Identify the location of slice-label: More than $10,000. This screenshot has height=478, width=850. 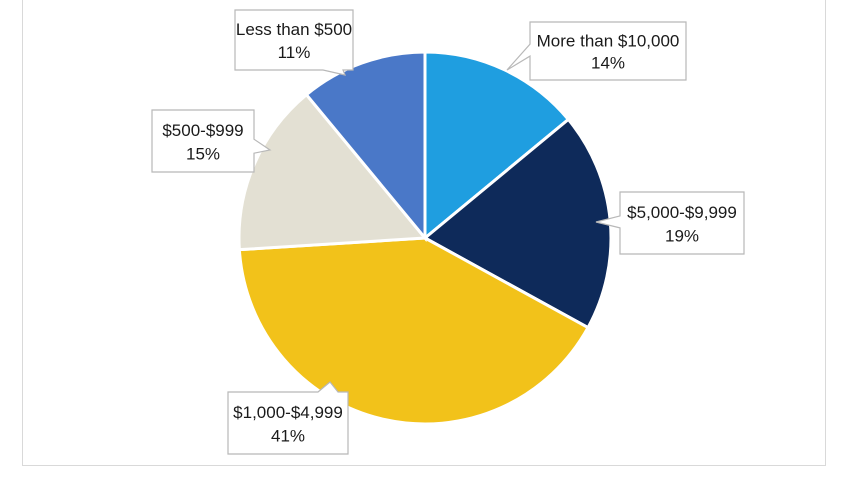
(608, 40).